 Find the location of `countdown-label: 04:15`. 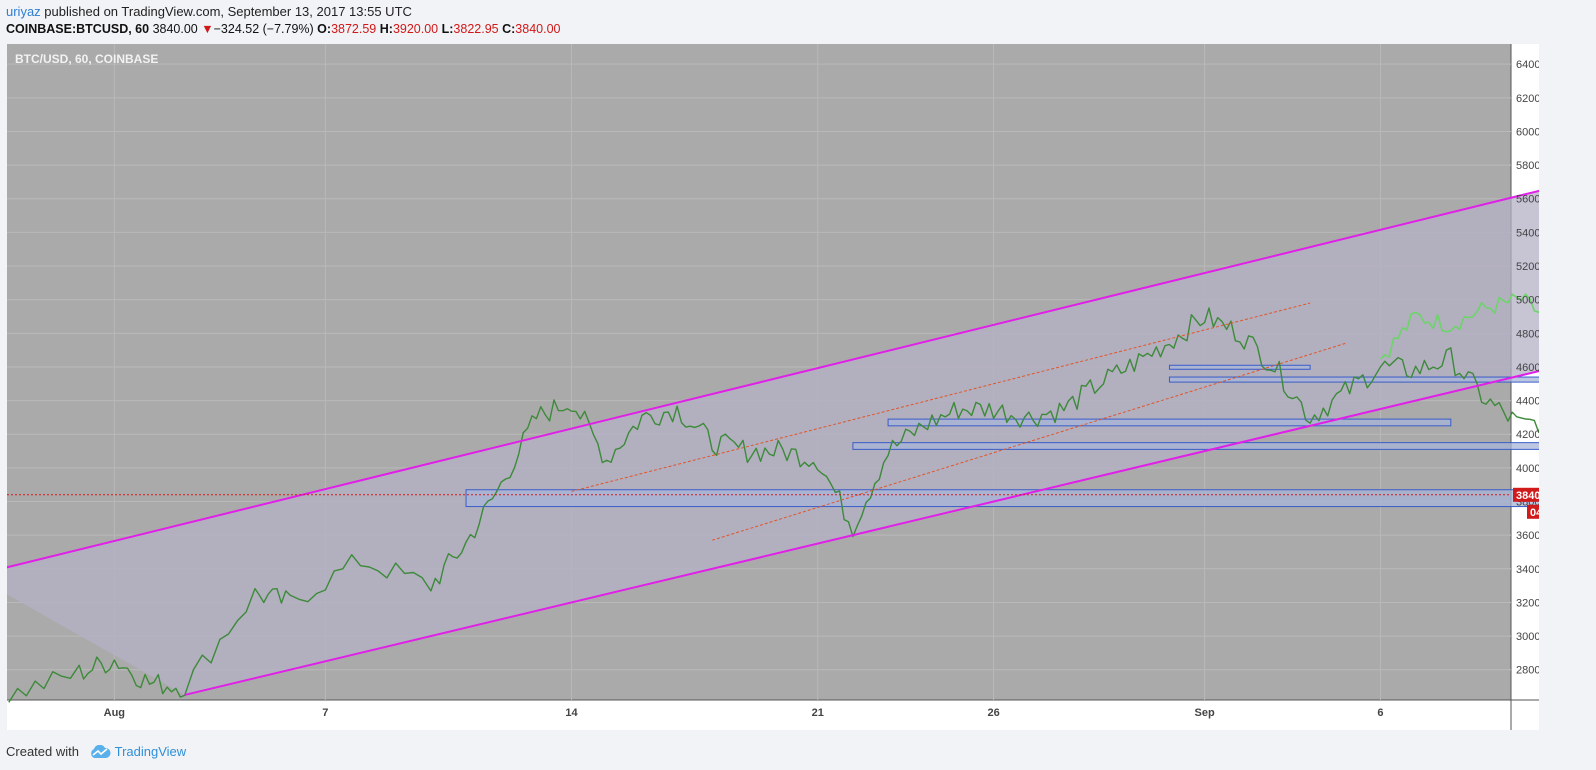

countdown-label: 04:15 is located at coordinates (1534, 513).